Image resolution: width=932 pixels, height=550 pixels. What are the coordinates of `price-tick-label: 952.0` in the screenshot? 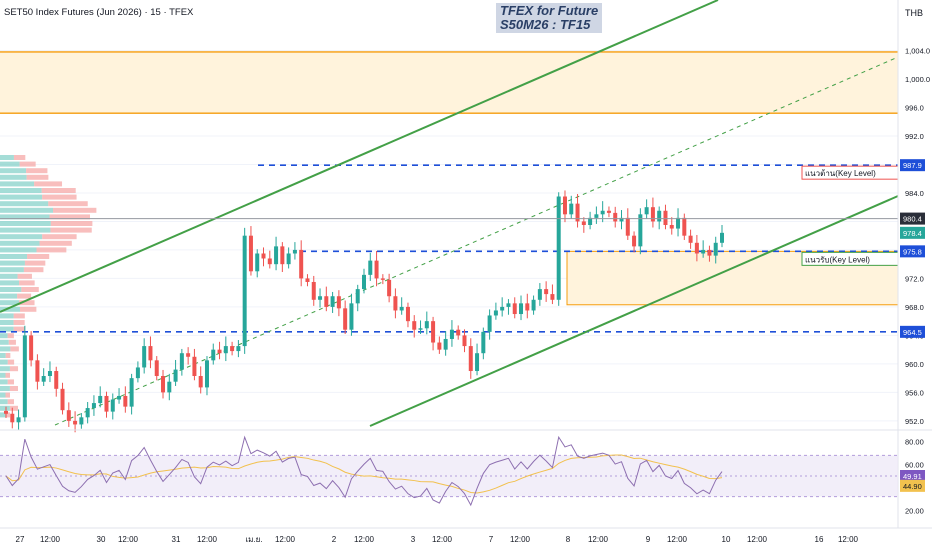 It's located at (914, 421).